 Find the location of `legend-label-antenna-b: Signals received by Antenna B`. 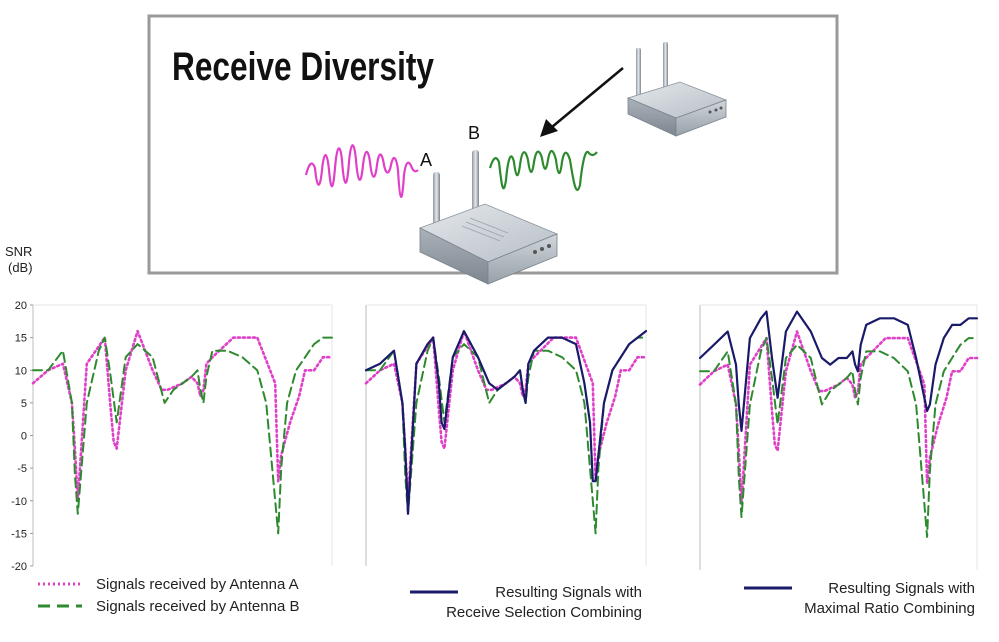

legend-label-antenna-b: Signals received by Antenna B is located at coordinates (197, 606).